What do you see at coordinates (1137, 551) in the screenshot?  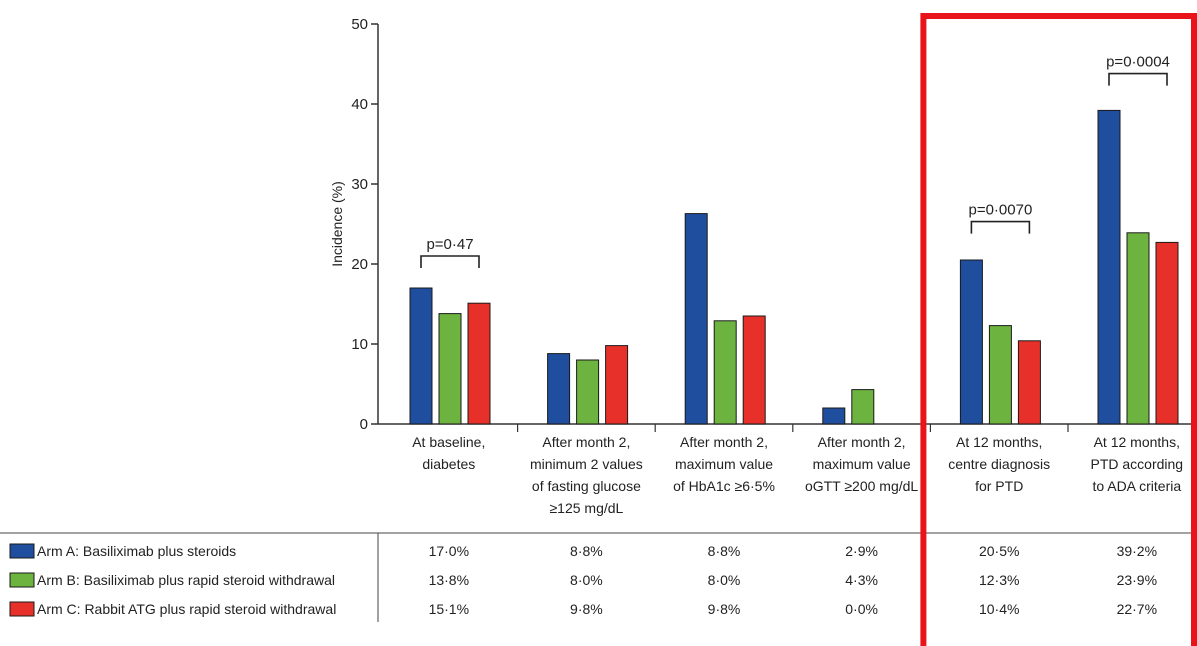 I see `table-cell: 39·2%` at bounding box center [1137, 551].